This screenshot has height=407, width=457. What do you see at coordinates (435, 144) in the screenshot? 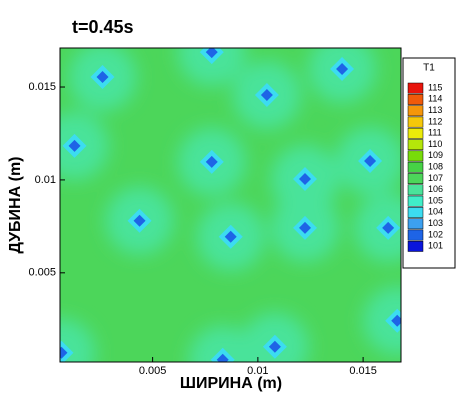
I see `colorbar-label: 110` at bounding box center [435, 144].